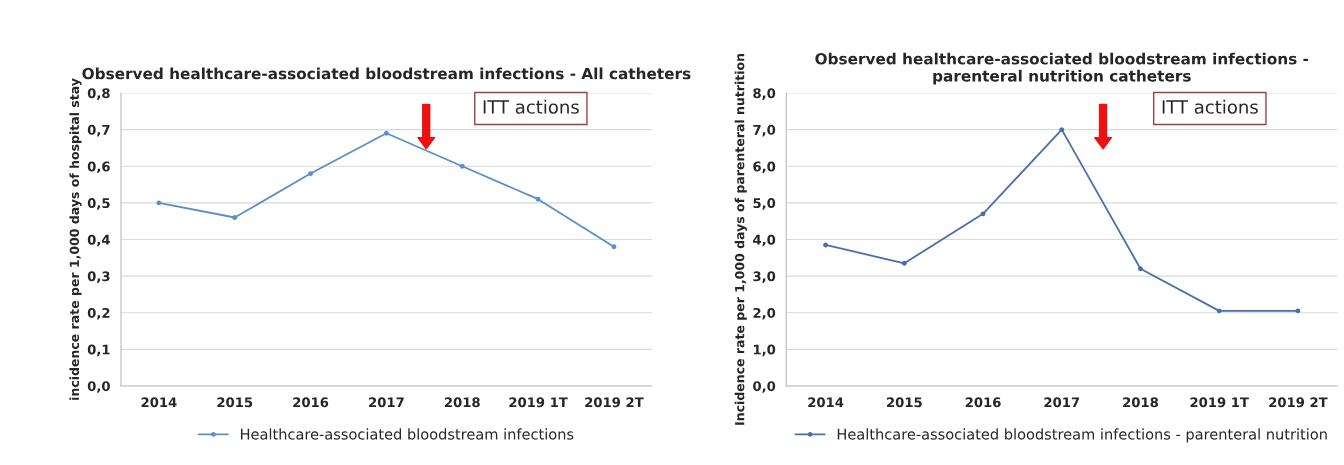 Image resolution: width=1344 pixels, height=465 pixels. Describe the element at coordinates (98, 204) in the screenshot. I see `y-tick-label: 0,5` at that location.